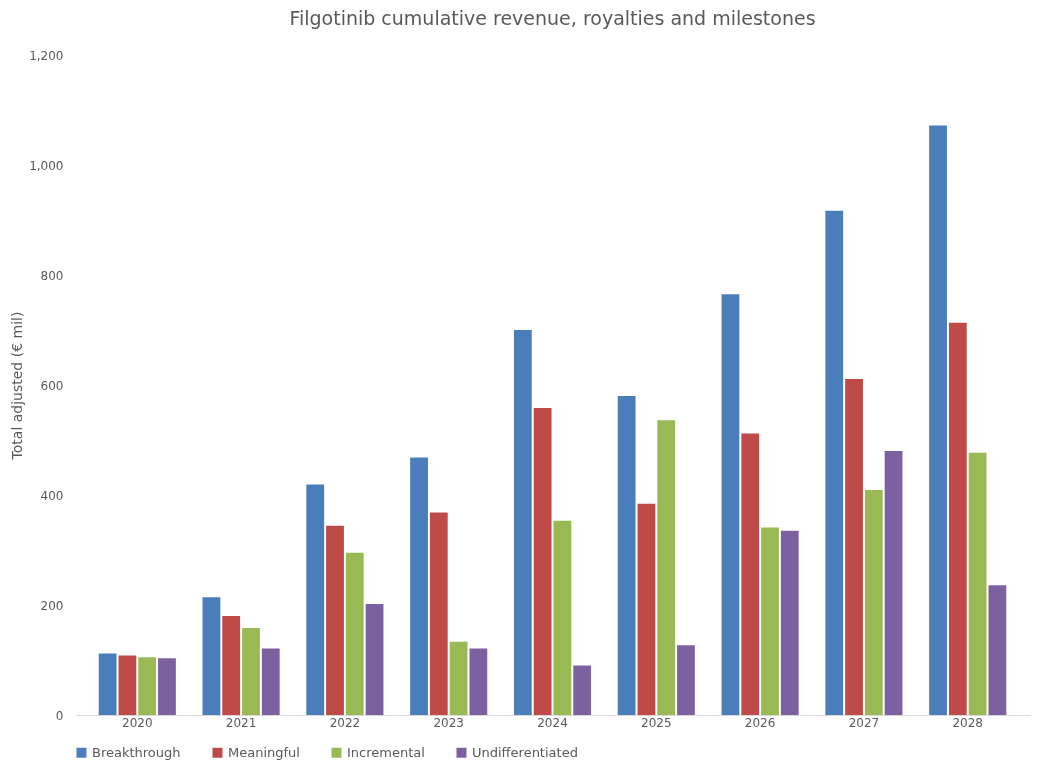 The width and height of the screenshot is (1049, 779). Describe the element at coordinates (137, 722) in the screenshot. I see `x-tick-label: 2020` at that location.